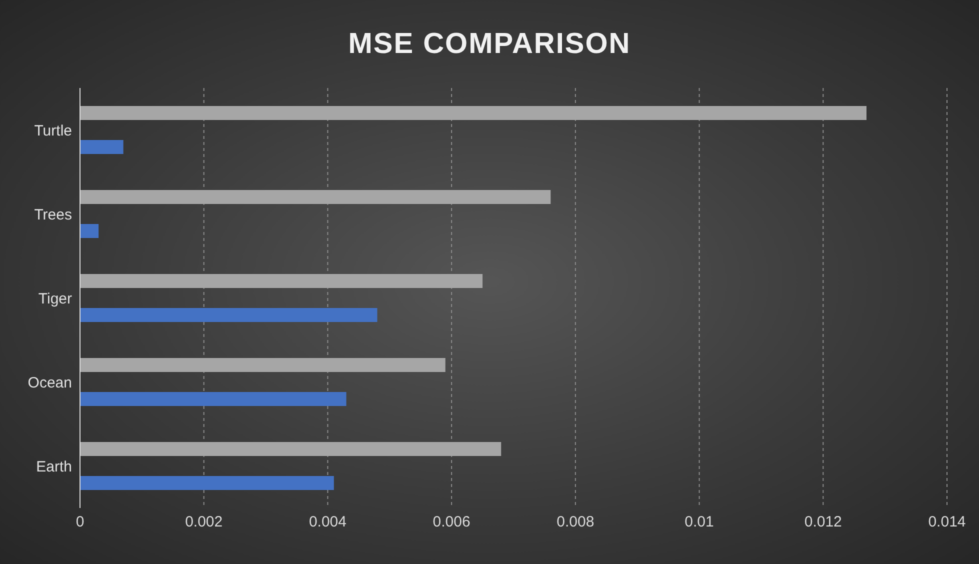 The width and height of the screenshot is (979, 564). What do you see at coordinates (947, 522) in the screenshot?
I see `x-tick-label: 0.014` at bounding box center [947, 522].